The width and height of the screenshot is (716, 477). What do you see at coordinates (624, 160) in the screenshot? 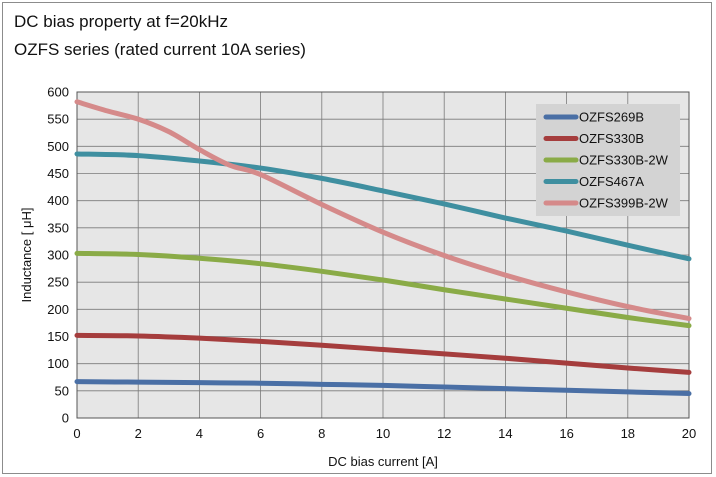
I see `legend-label-ozfs330b-2w: OZFS330B-2W` at bounding box center [624, 160].